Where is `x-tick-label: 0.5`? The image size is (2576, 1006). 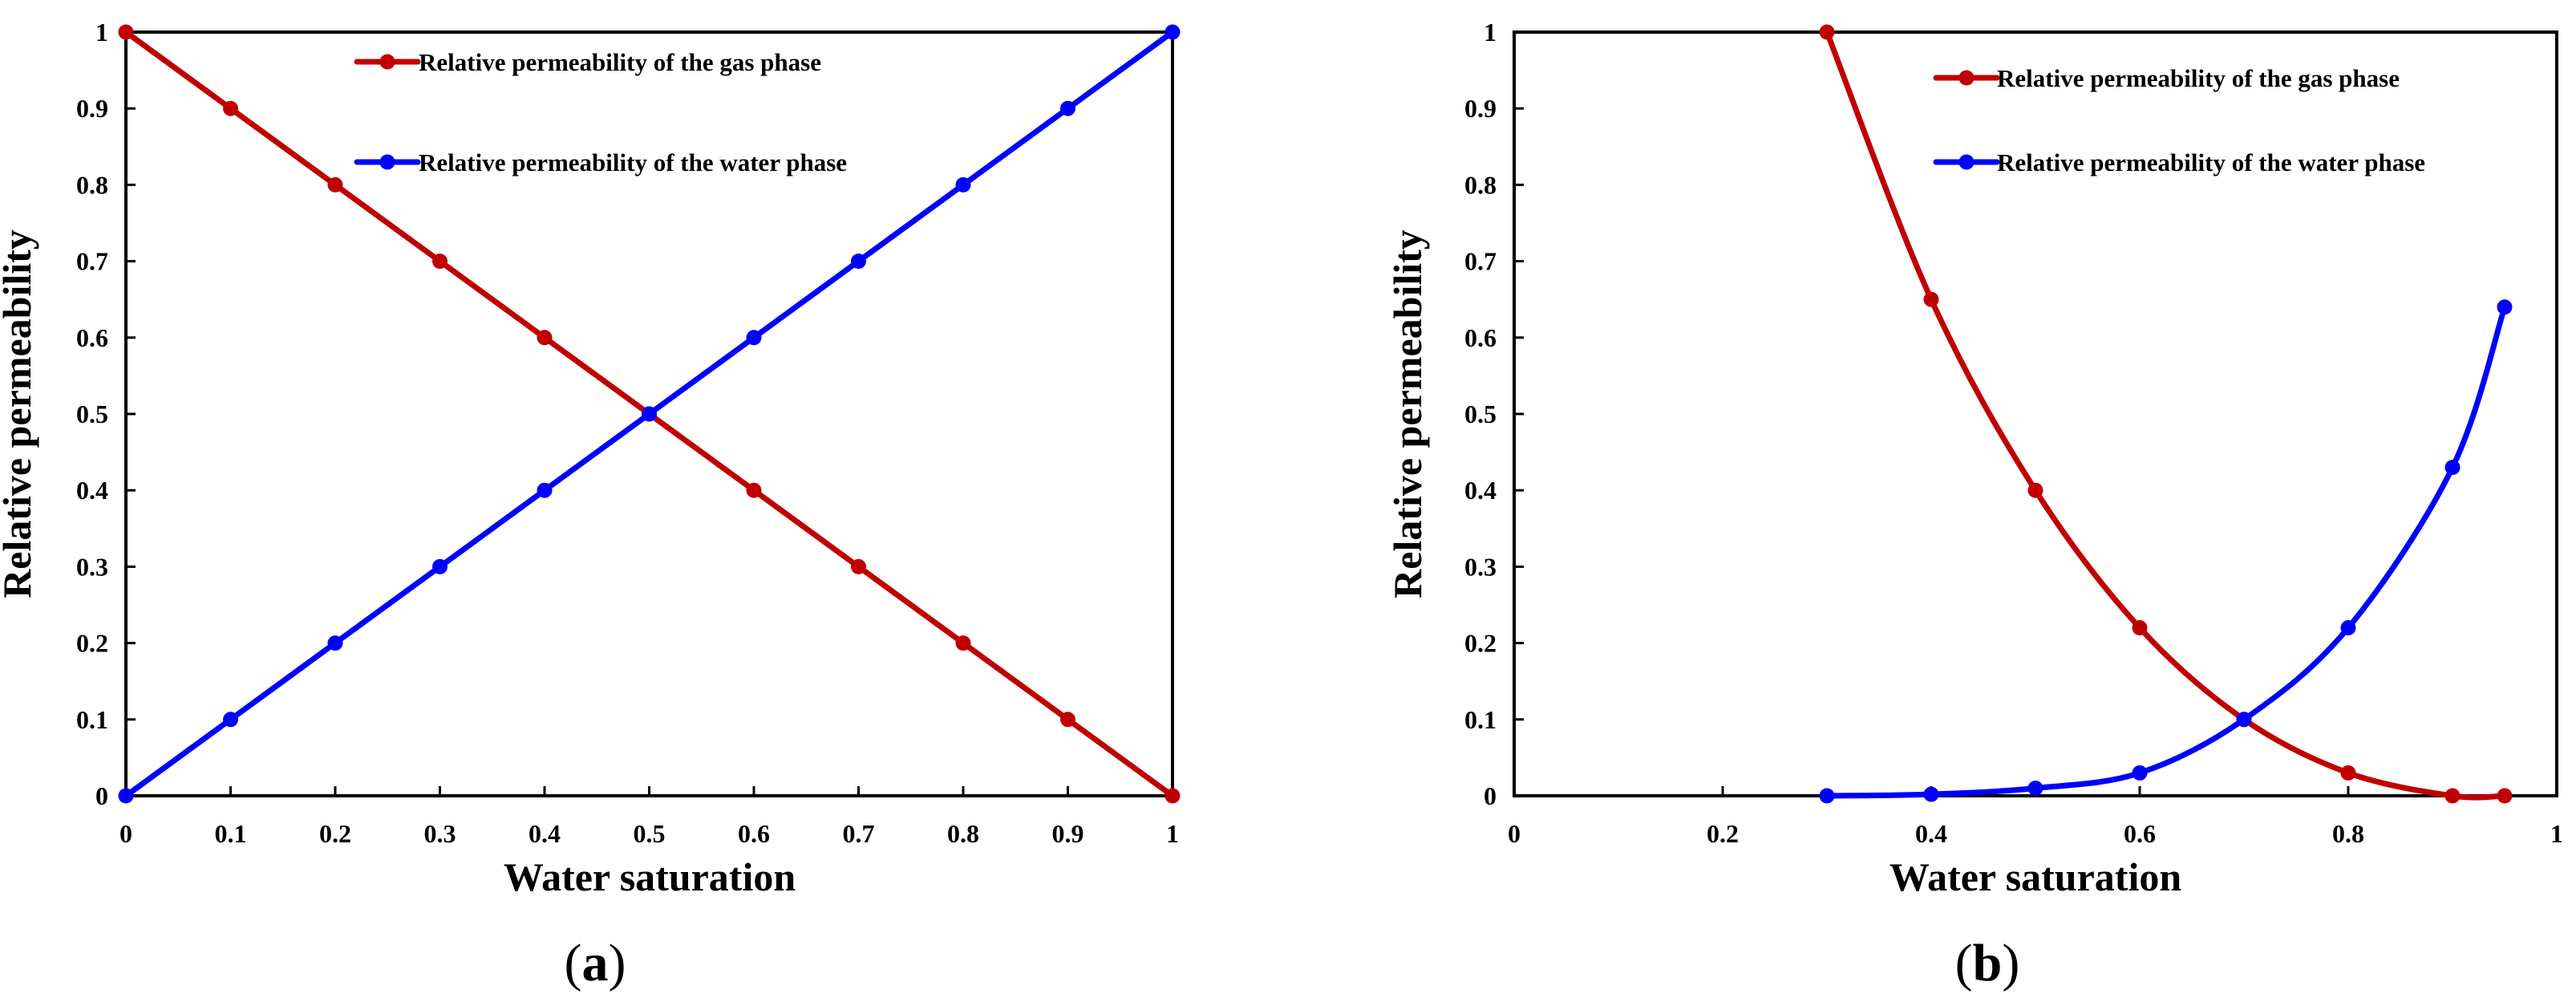
x-tick-label: 0.5 is located at coordinates (650, 833).